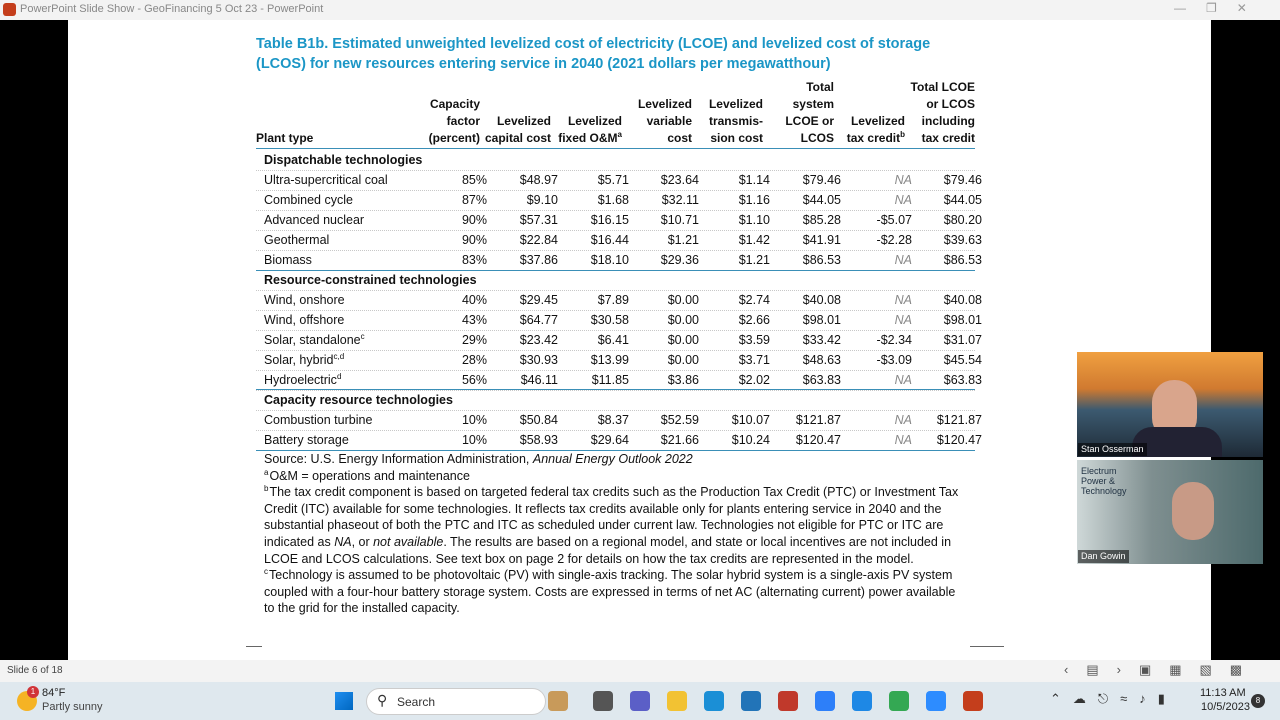  I want to click on plant-type: Battery storage, so click(306, 440).